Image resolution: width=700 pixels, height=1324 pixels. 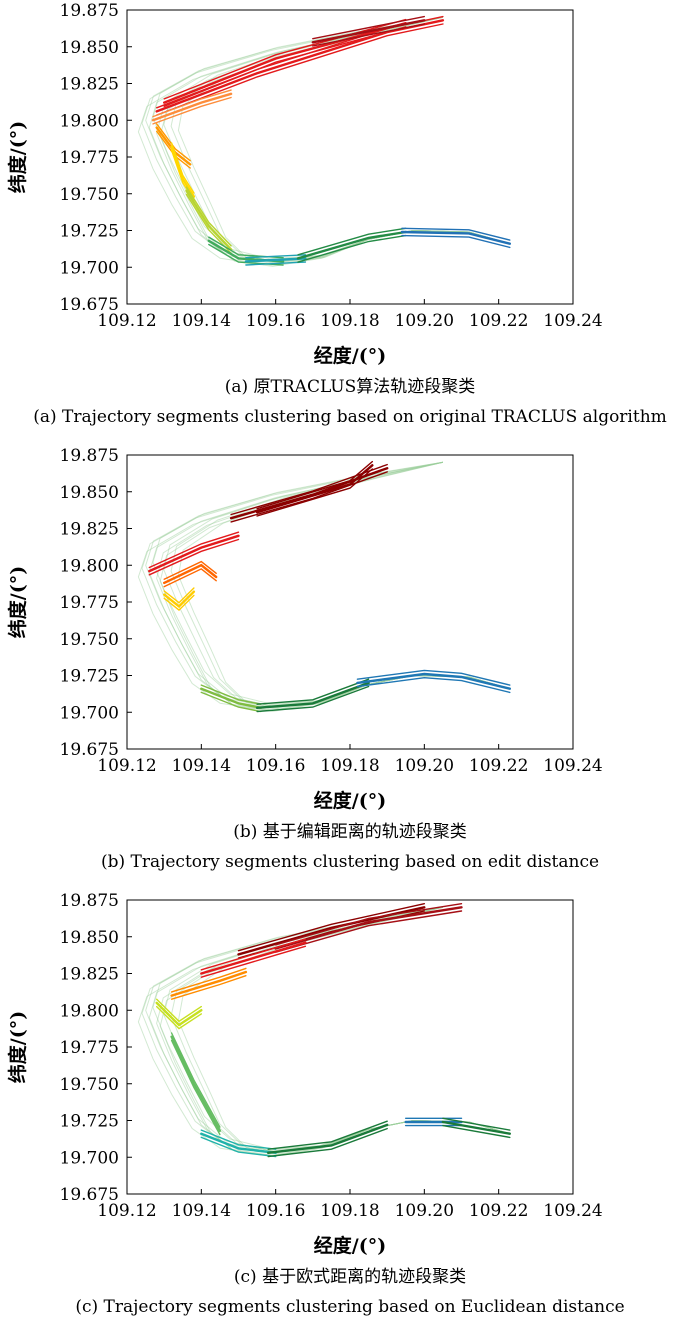 I want to click on x-axis-title-a: 经度/(°), so click(x=350, y=355).